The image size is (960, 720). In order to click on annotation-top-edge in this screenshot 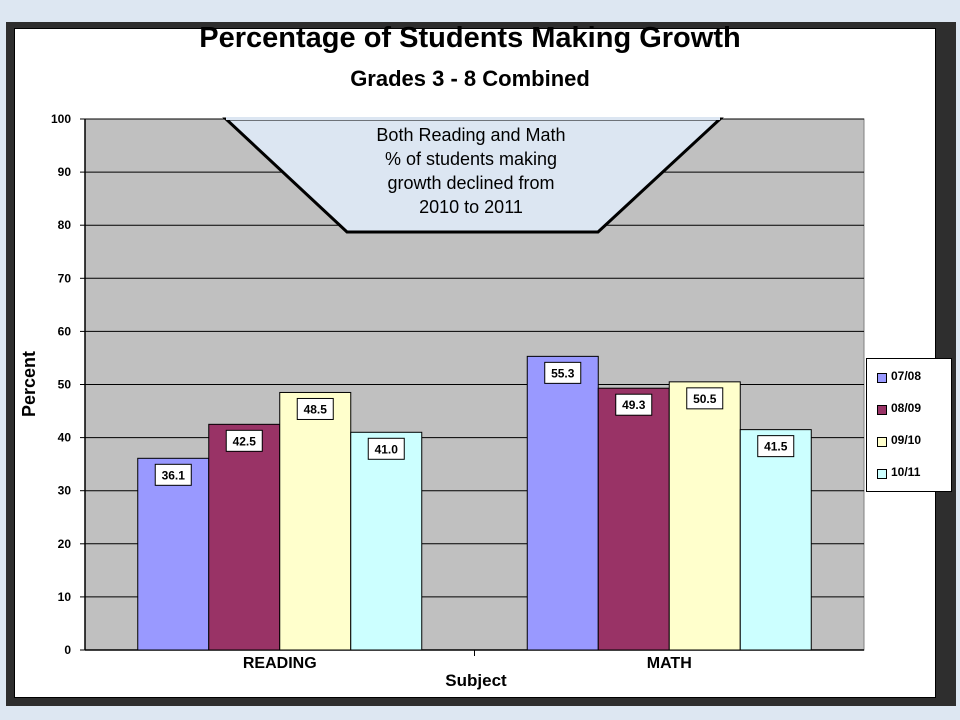, I will do `click(473, 118)`.